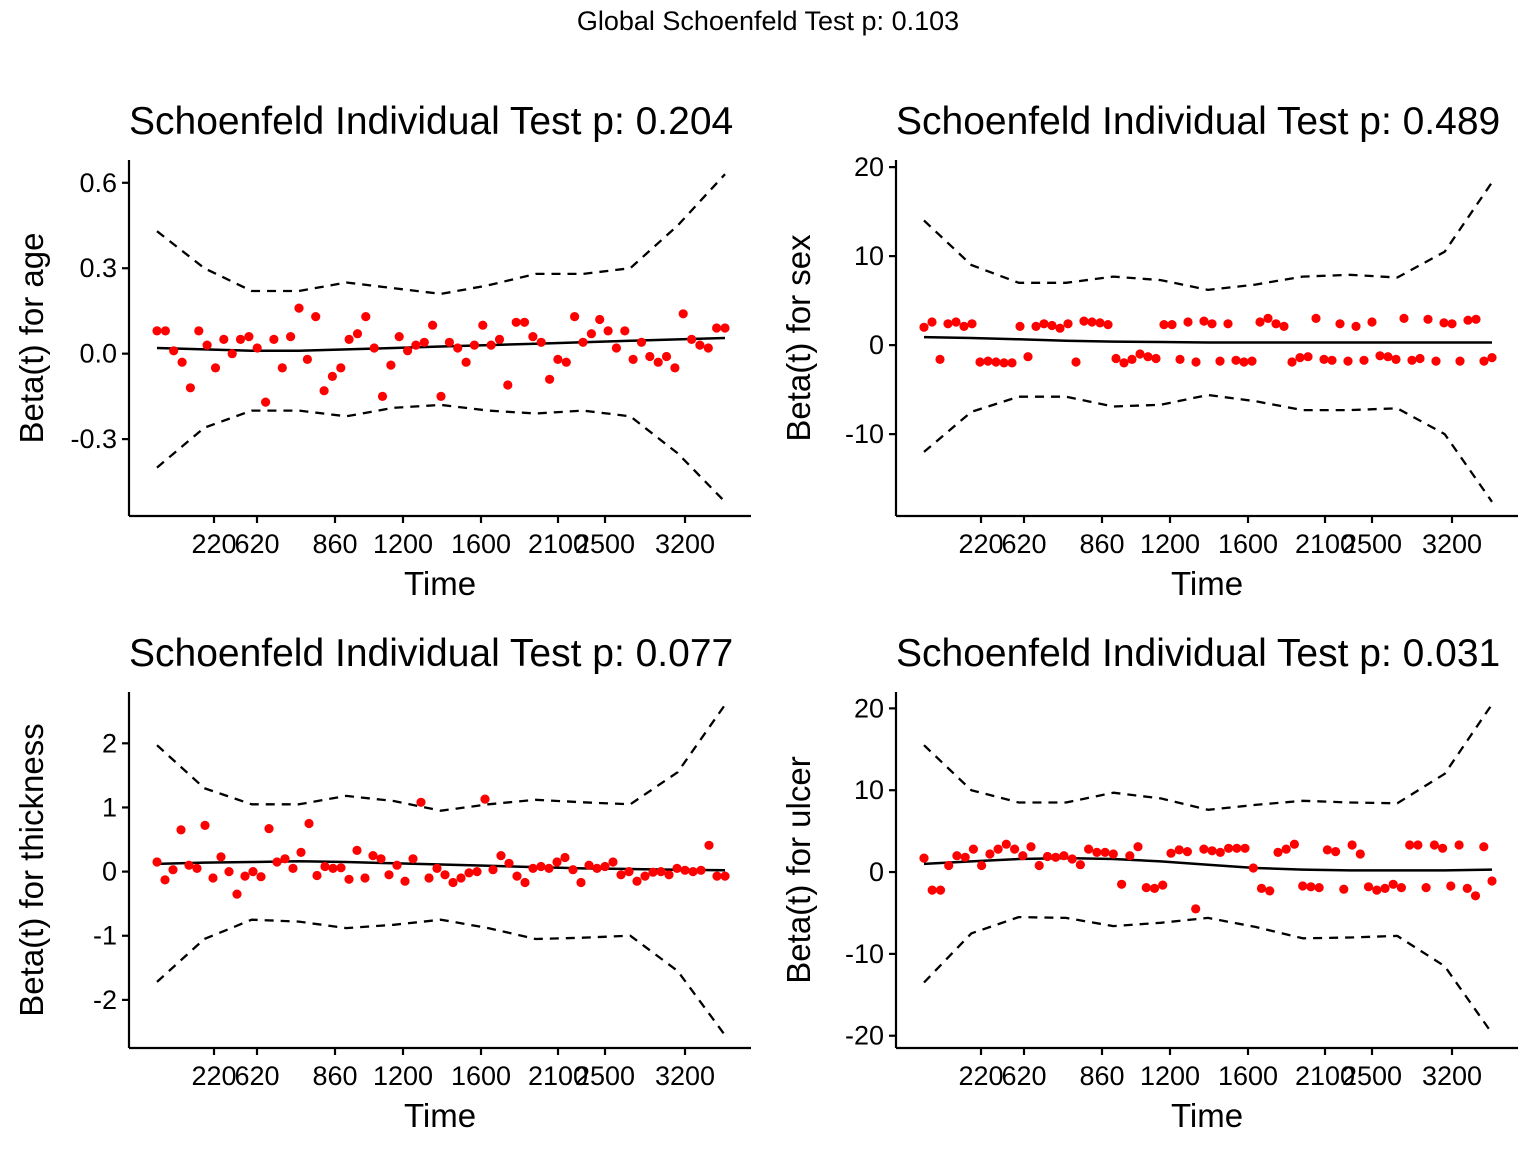 This screenshot has width=1536, height=1152. I want to click on y-tick-label: 20, so click(869, 708).